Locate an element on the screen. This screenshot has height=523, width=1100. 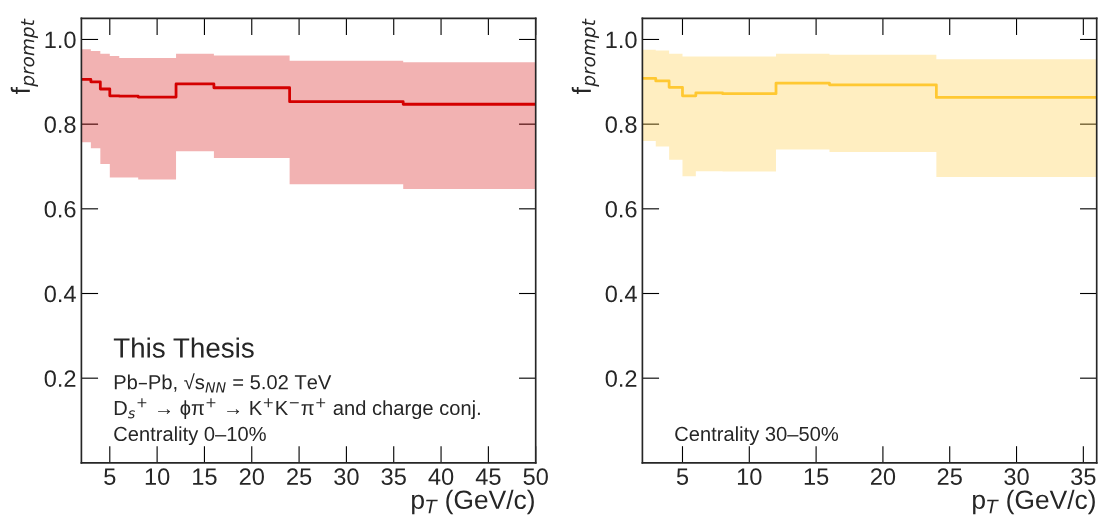
x-tick-label: 40 is located at coordinates (441, 477).